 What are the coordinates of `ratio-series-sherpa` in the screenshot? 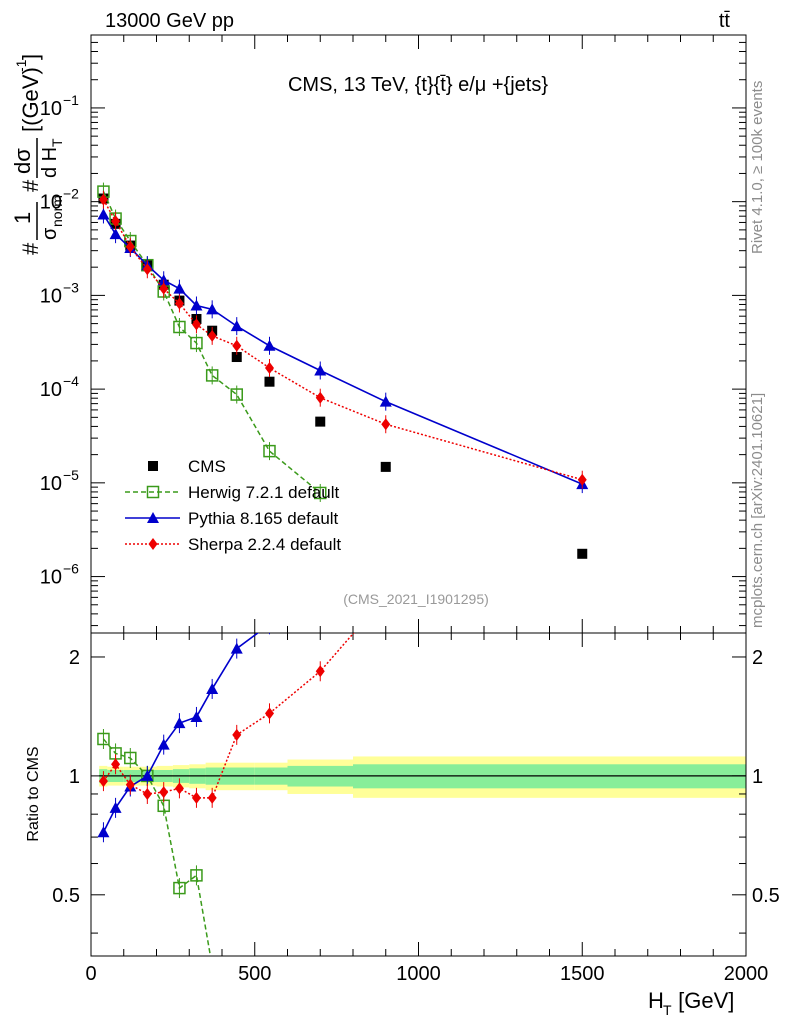 It's located at (226, 720).